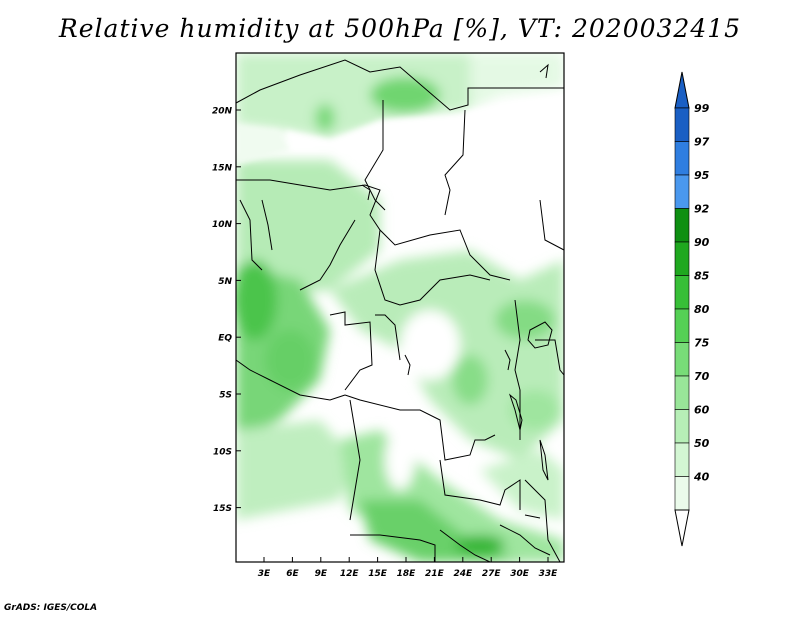 The image size is (800, 618). I want to click on latitude-axis: 20N 15N 10N 5N EQ 5S 10S 15S, so click(226, 310).